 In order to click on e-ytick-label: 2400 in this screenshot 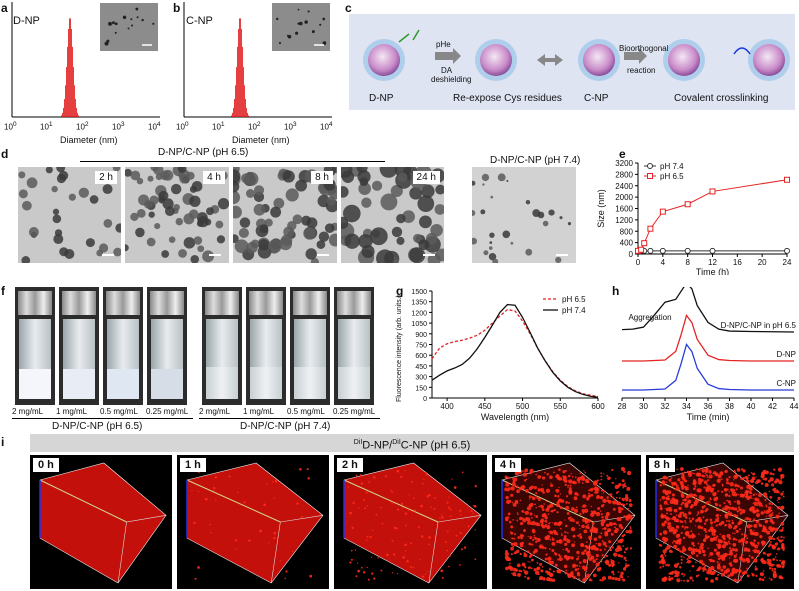, I will do `click(624, 186)`.